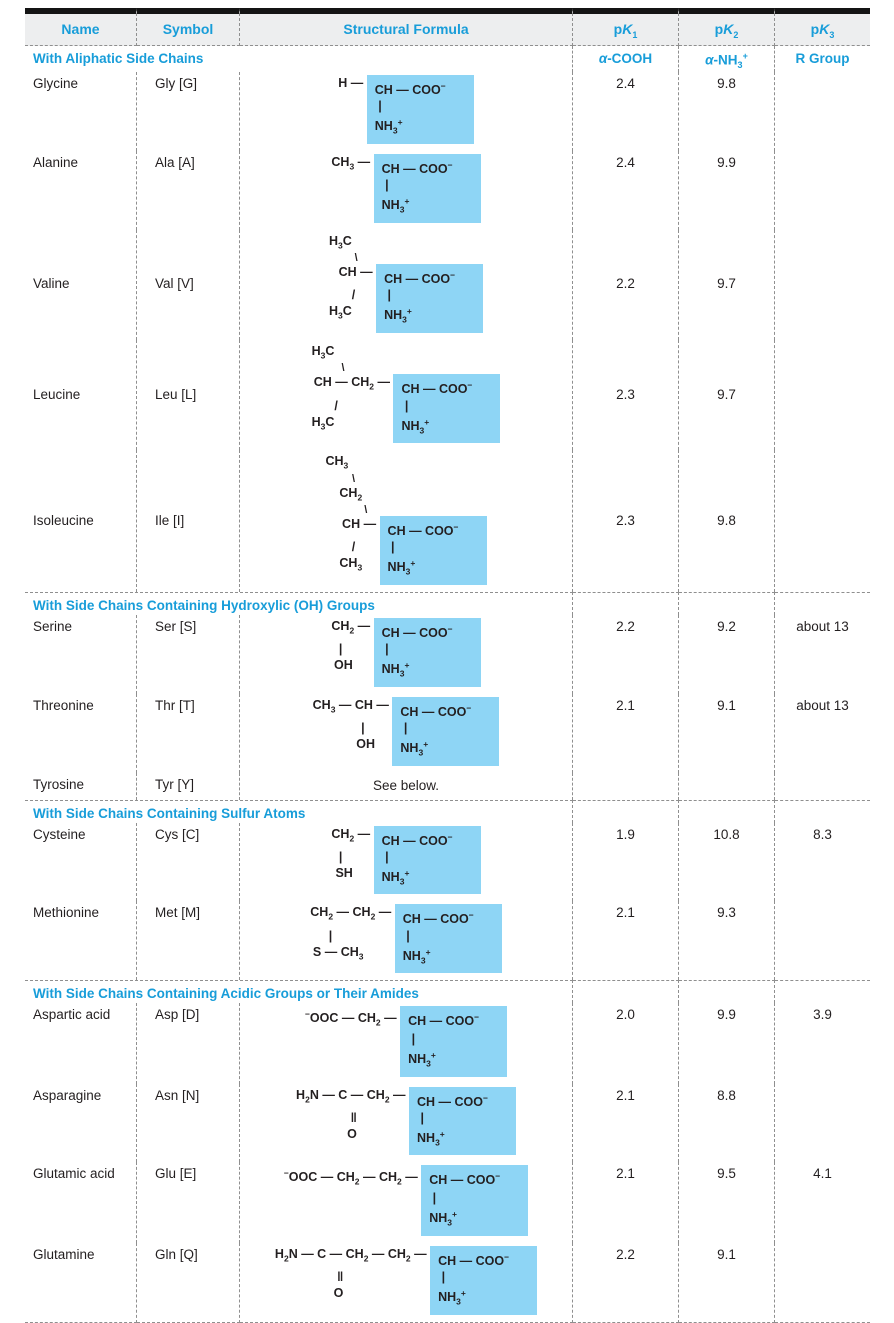 This screenshot has height=1323, width=894. Describe the element at coordinates (626, 521) in the screenshot. I see `pk1-value: 2.3` at that location.